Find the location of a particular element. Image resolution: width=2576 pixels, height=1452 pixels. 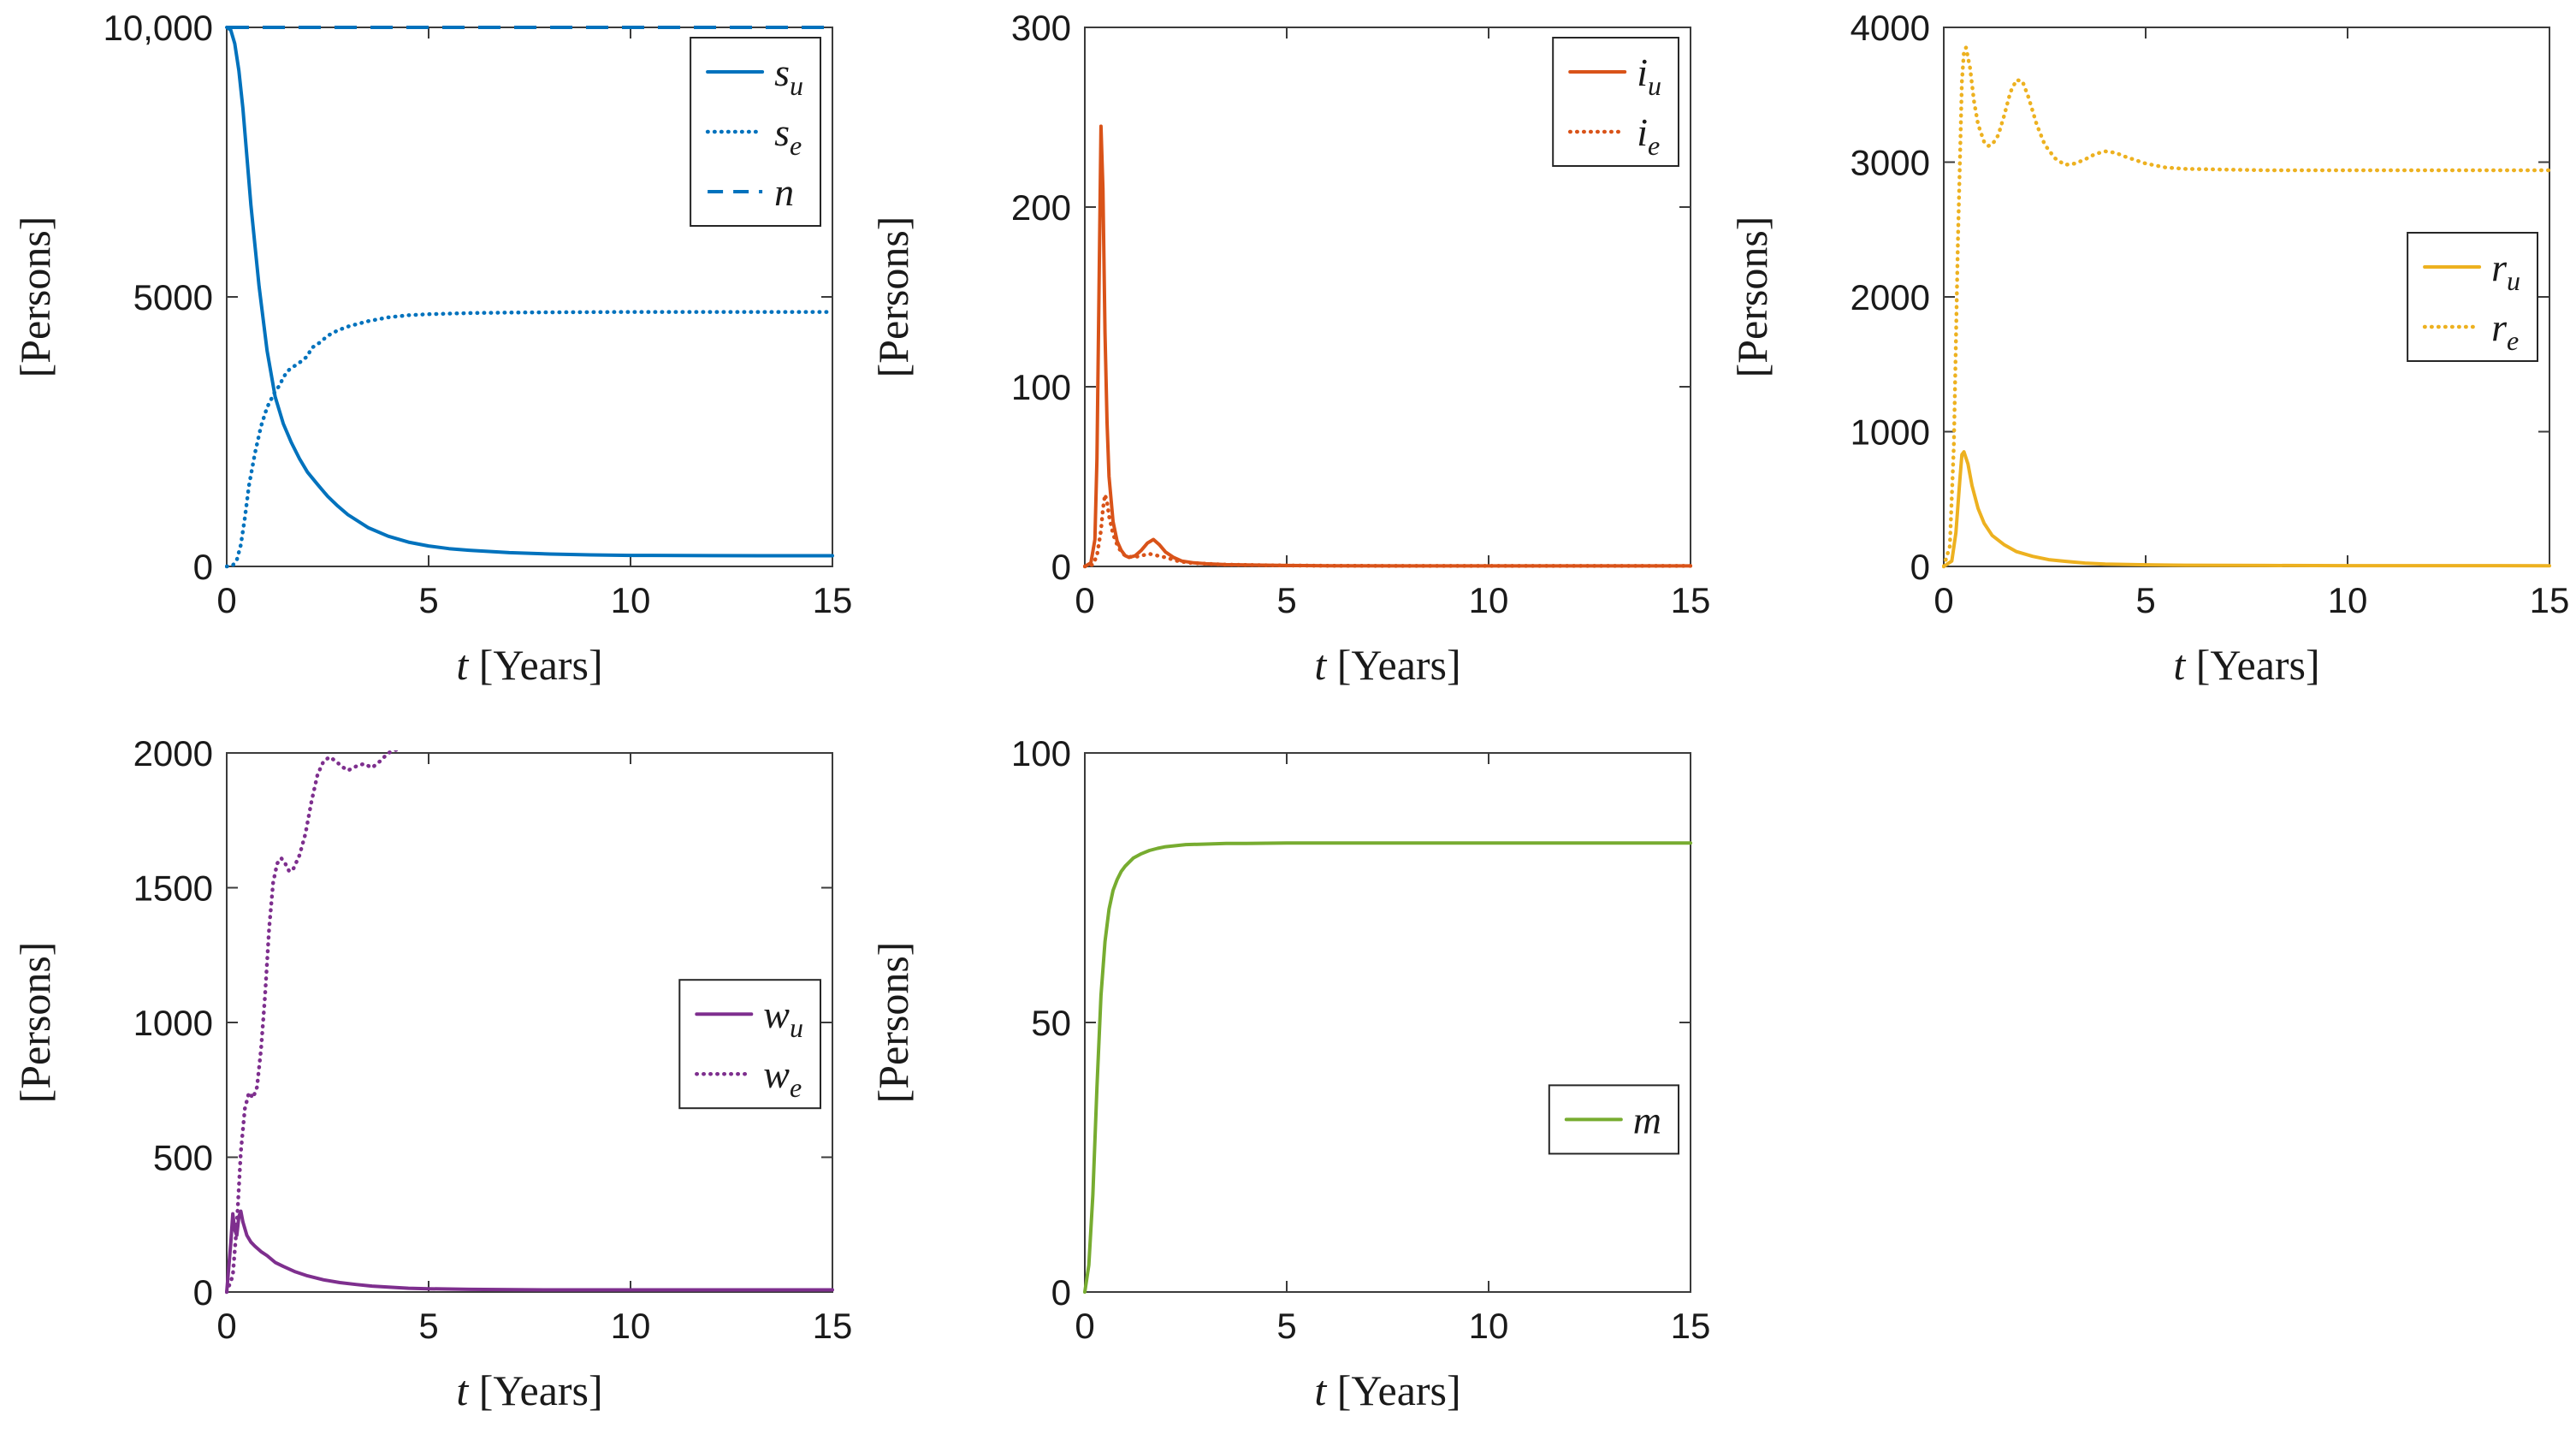

y-tick-label: 3000 is located at coordinates (1890, 163).